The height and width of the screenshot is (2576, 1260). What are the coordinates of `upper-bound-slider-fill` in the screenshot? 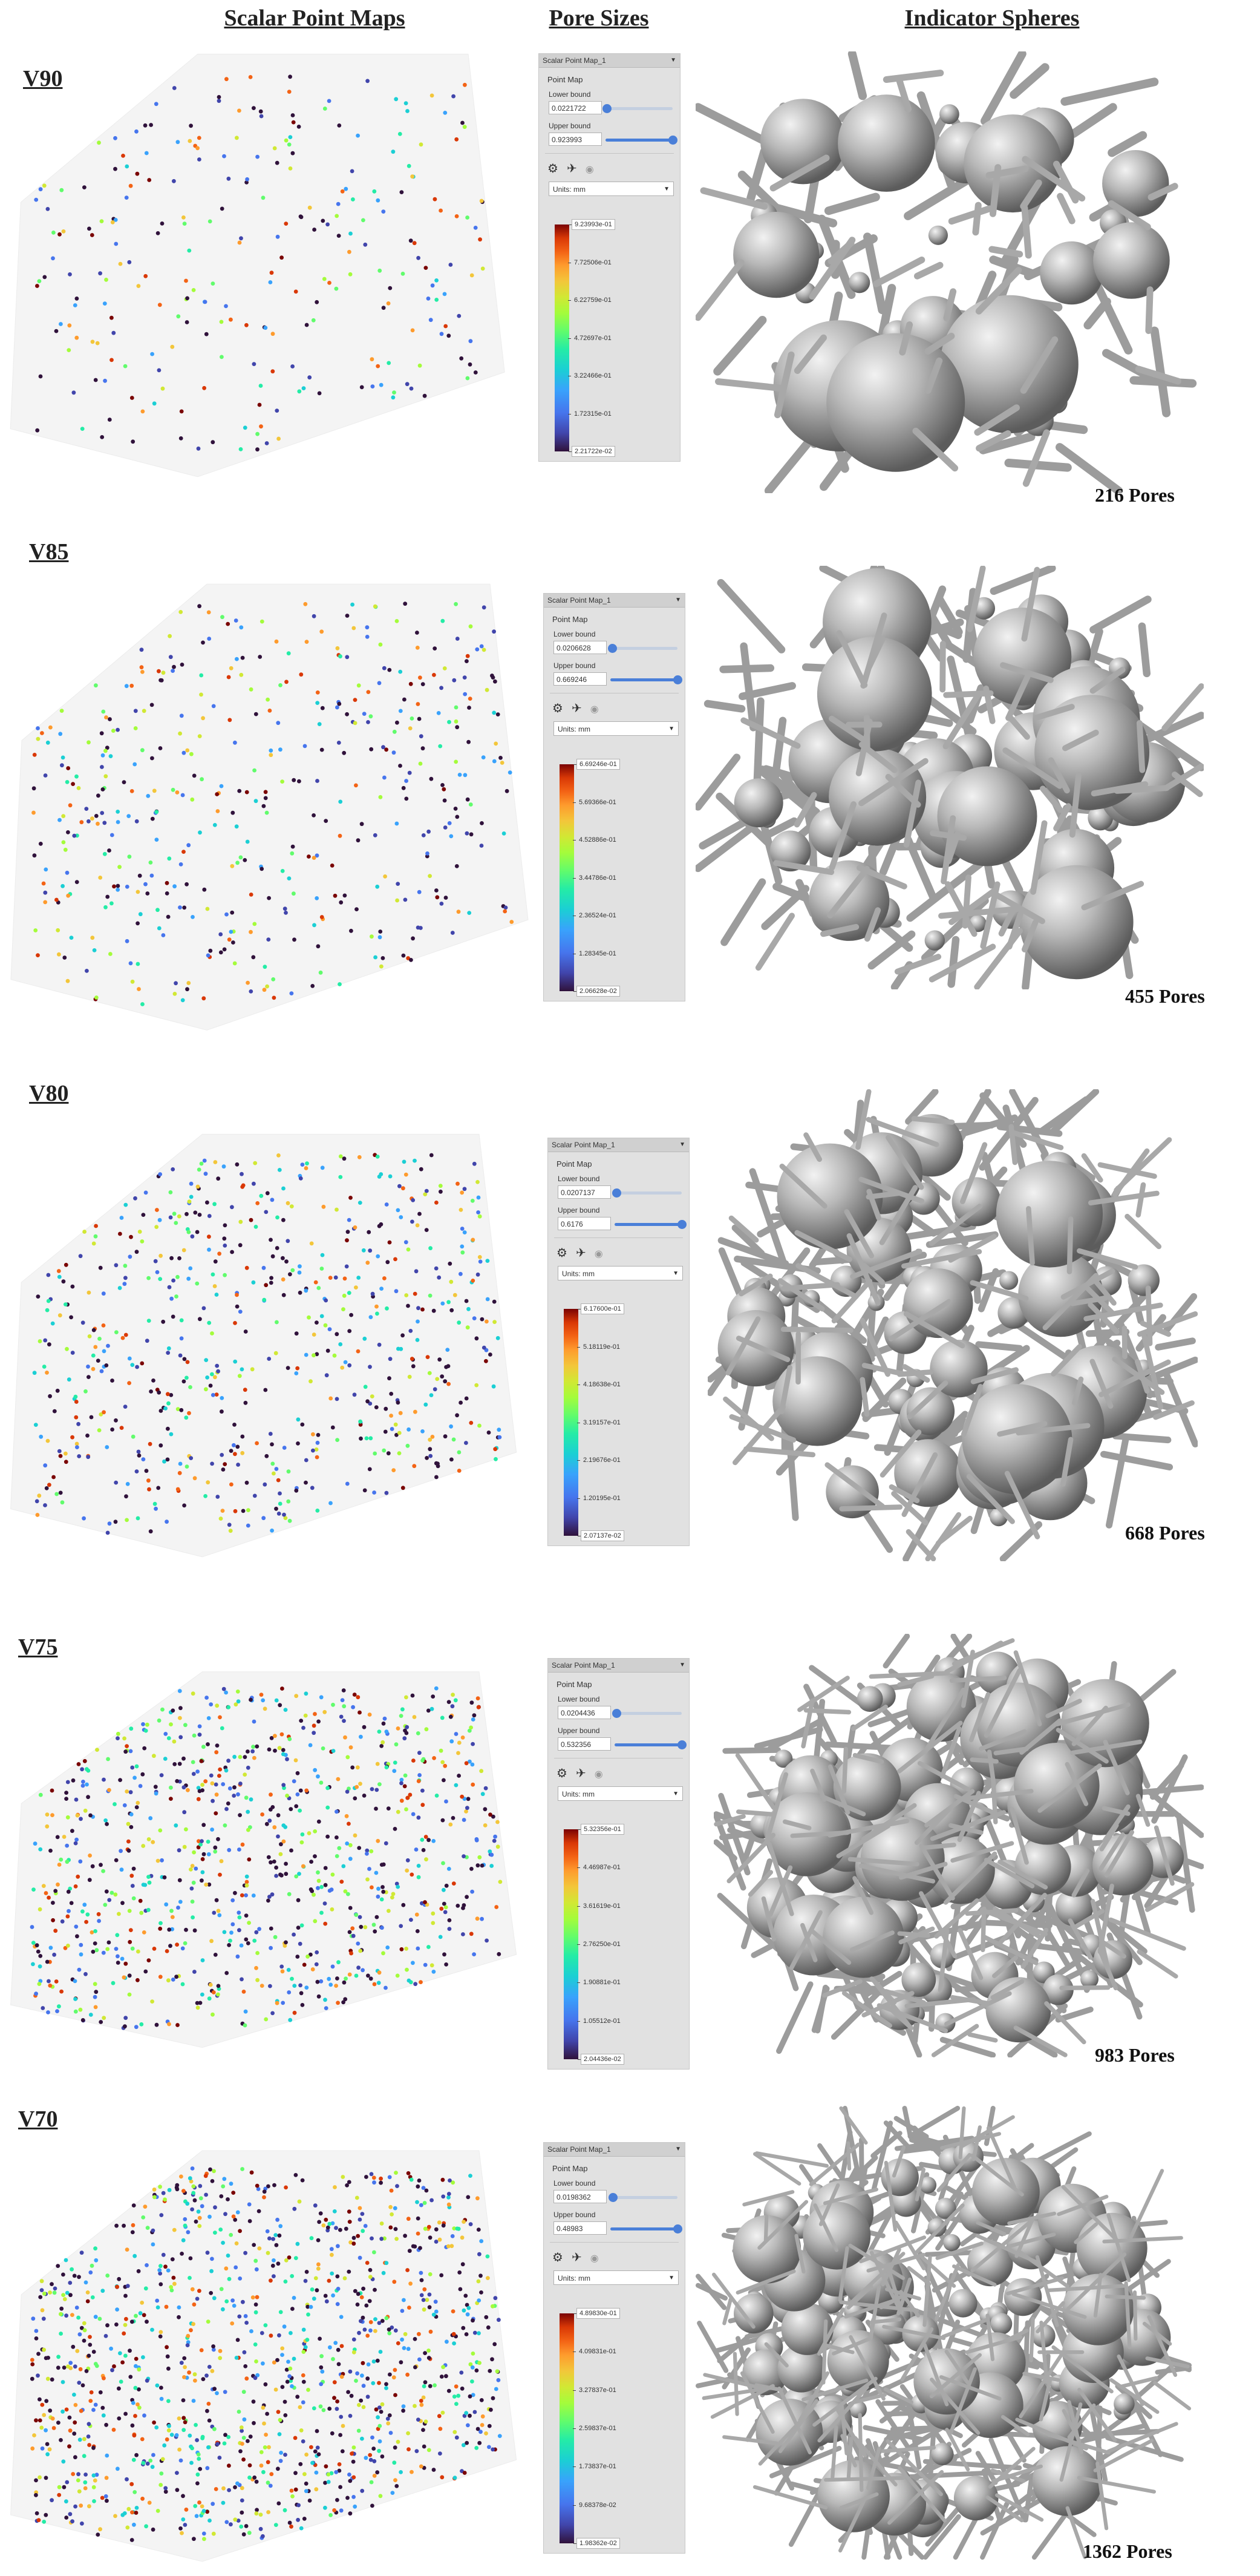 It's located at (643, 2228).